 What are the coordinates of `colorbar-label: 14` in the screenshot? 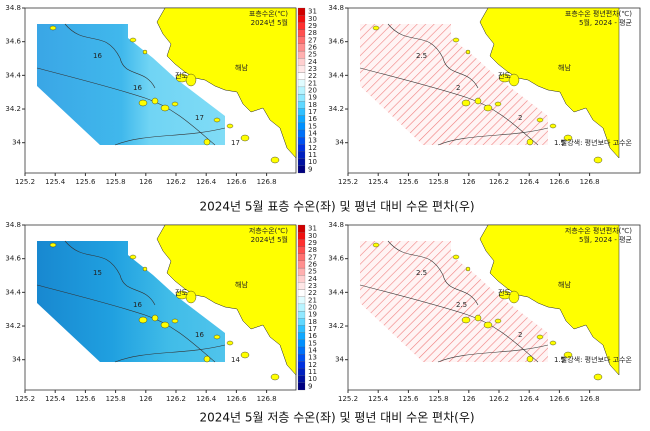 It's located at (312, 351).